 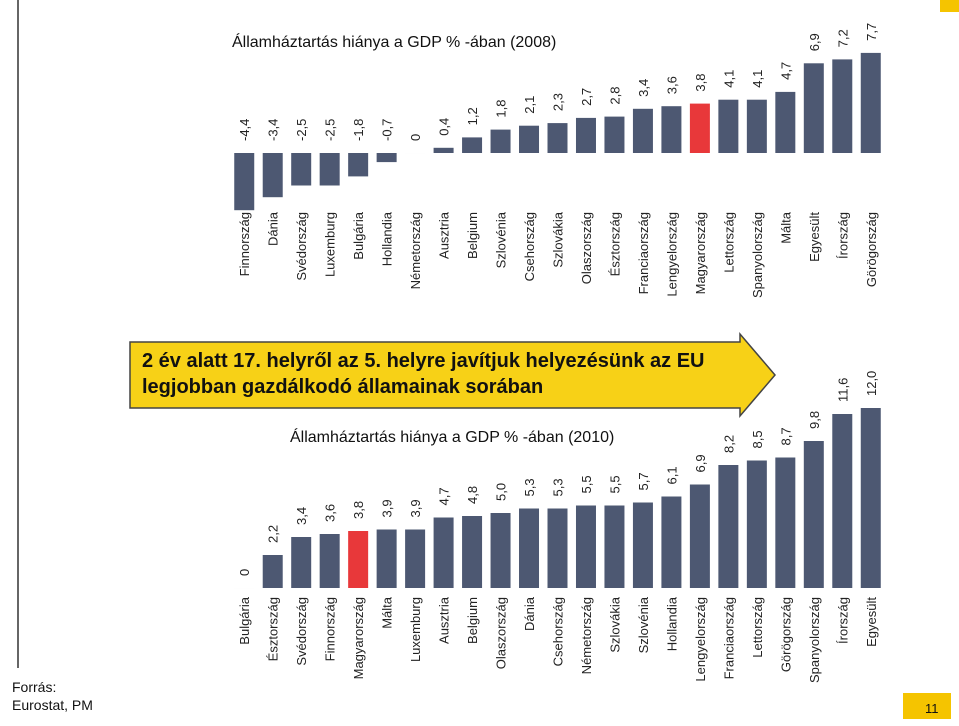 What do you see at coordinates (472, 620) in the screenshot?
I see `category-label: Belgium` at bounding box center [472, 620].